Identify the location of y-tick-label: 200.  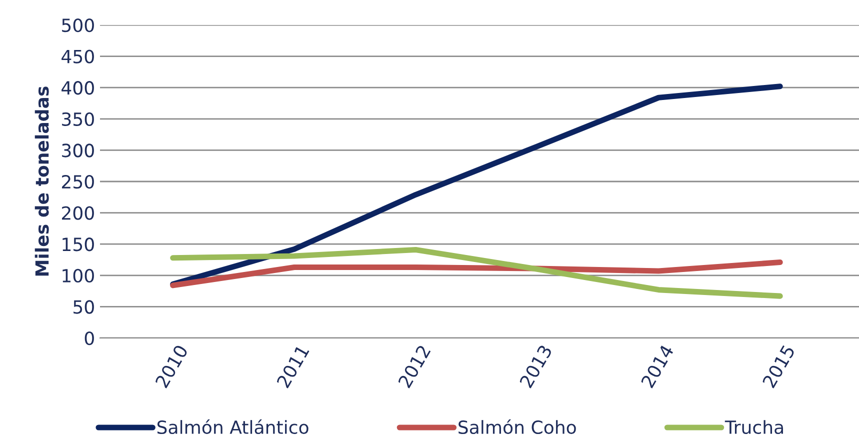
(78, 213).